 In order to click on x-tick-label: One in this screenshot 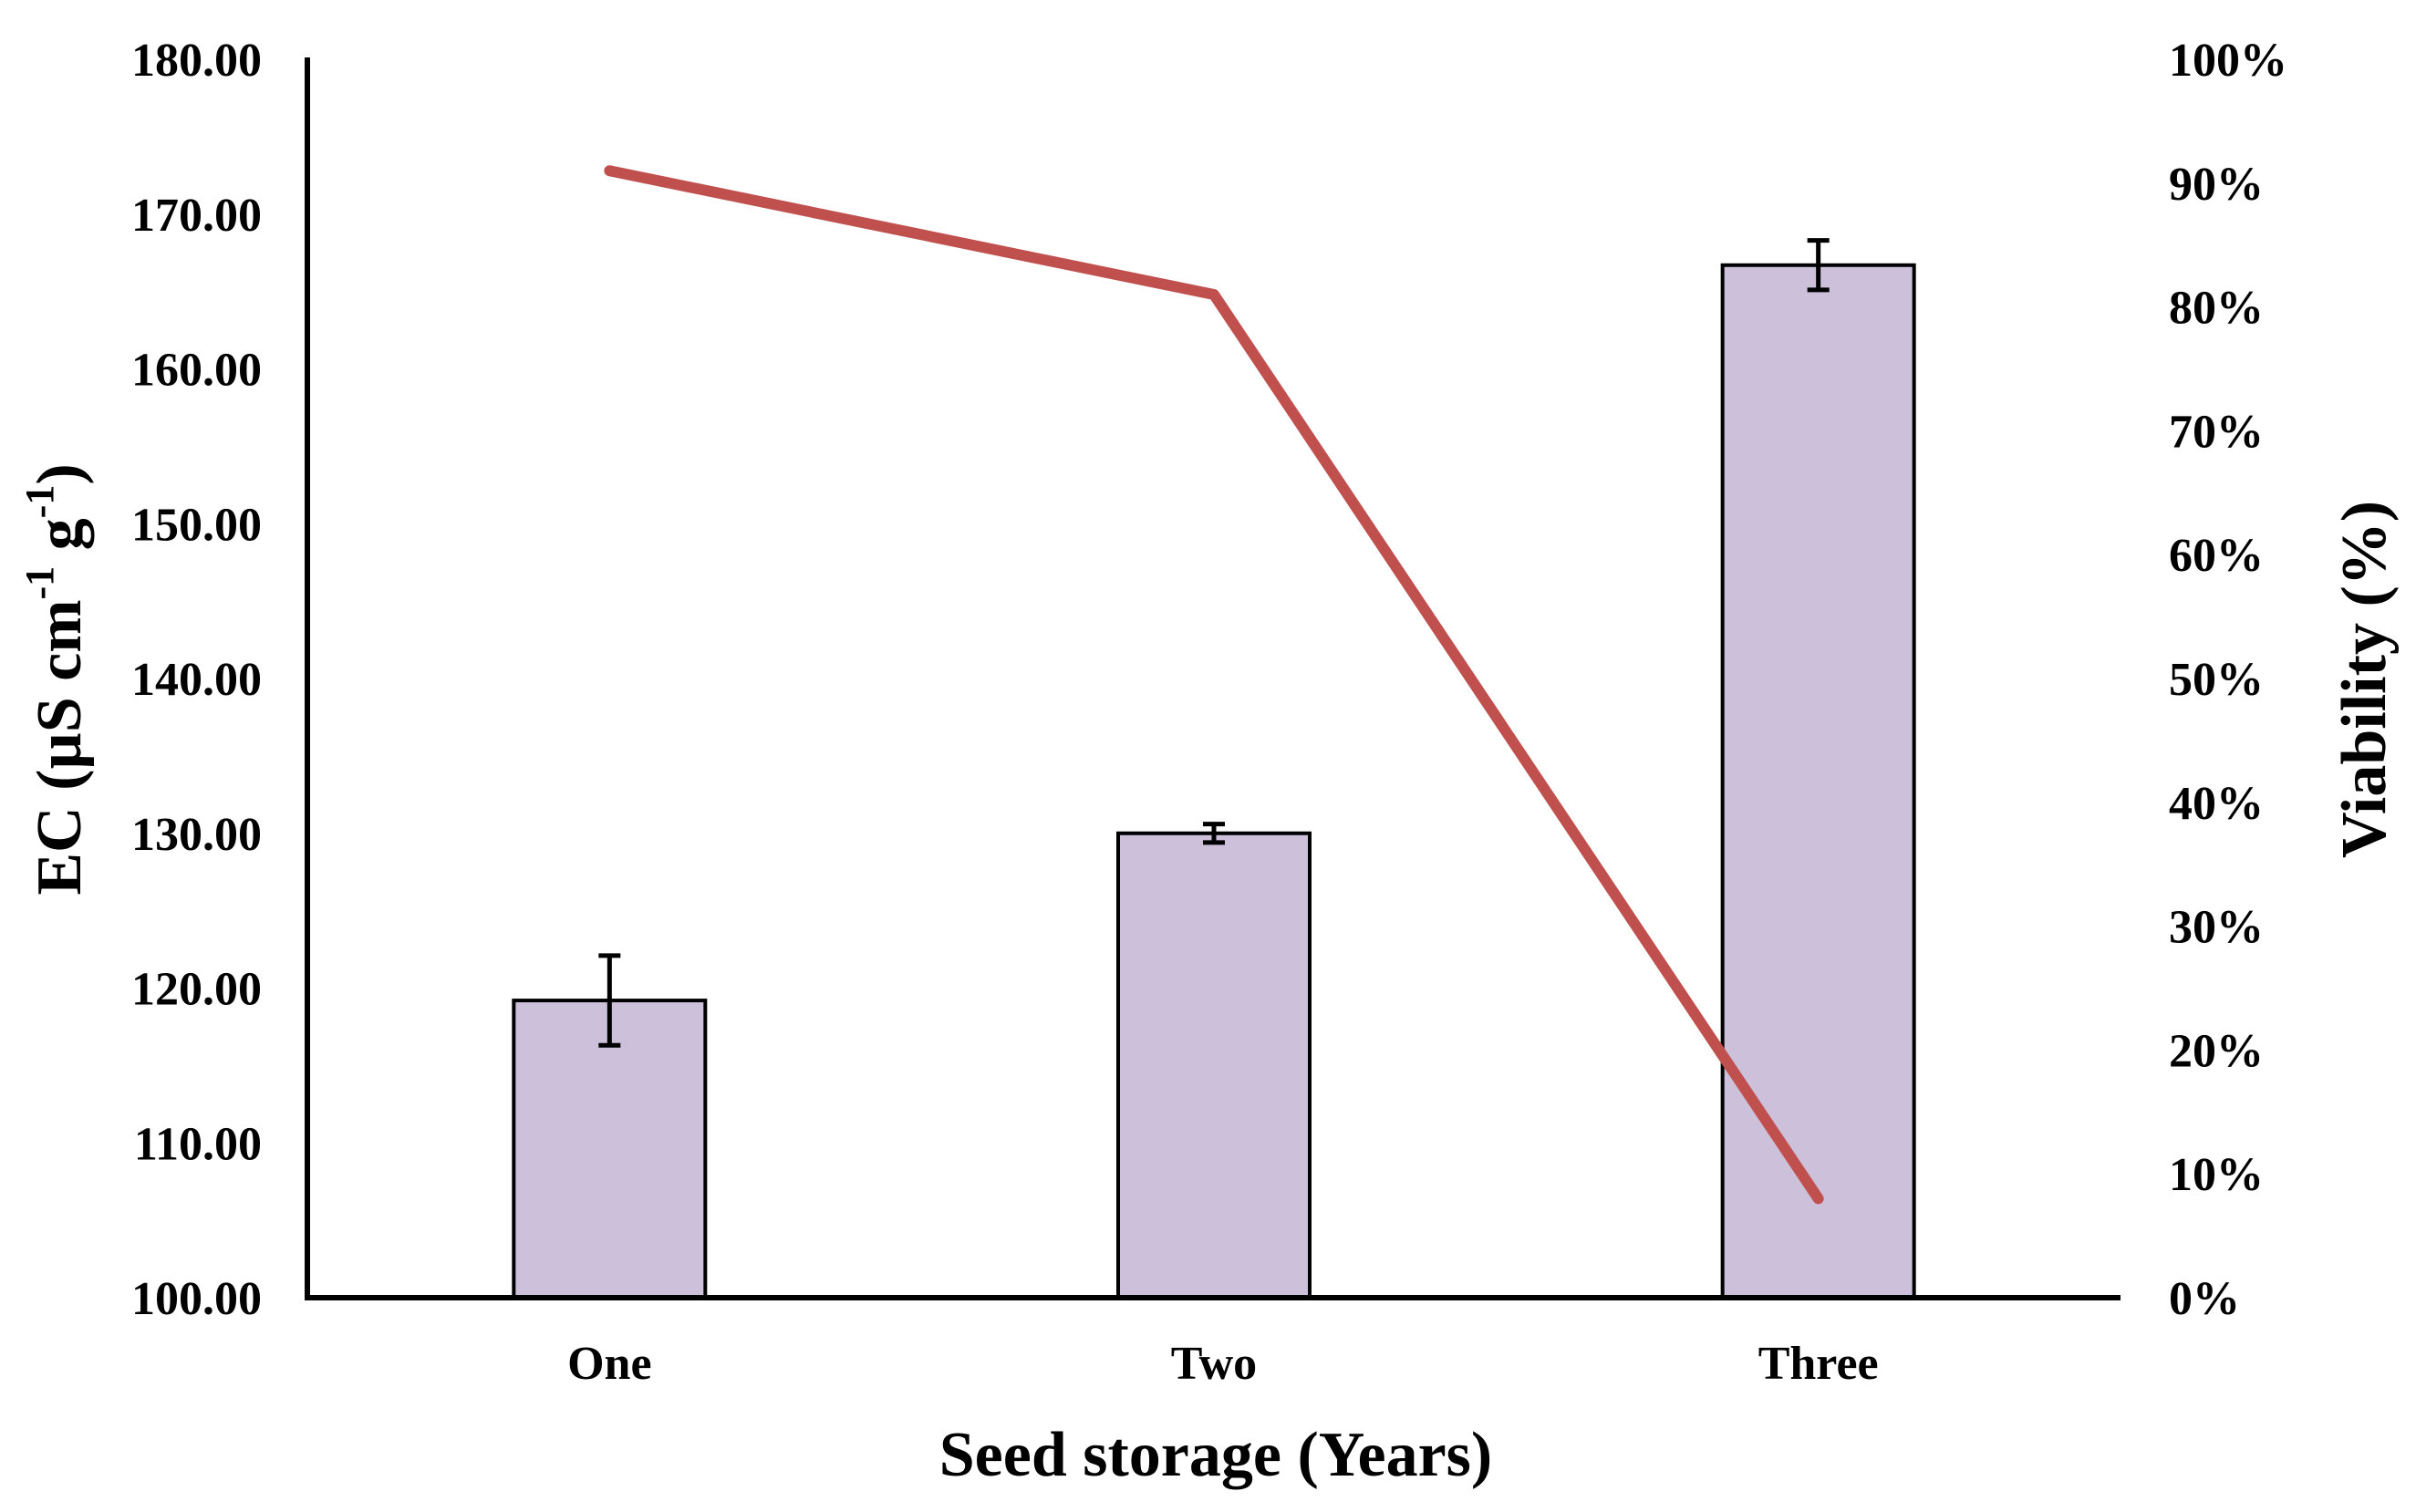, I will do `click(609, 1364)`.